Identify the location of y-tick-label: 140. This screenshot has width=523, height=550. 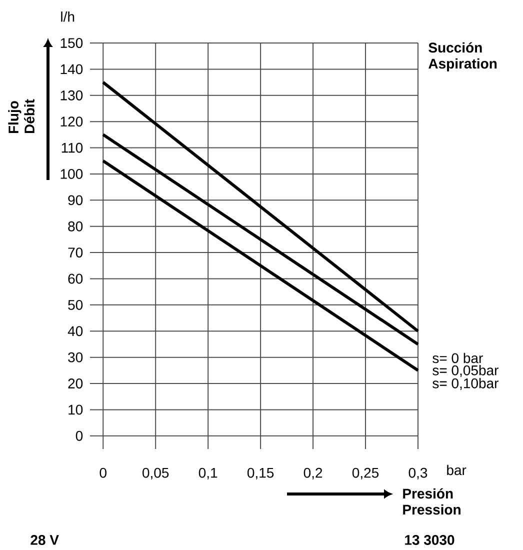
(71, 69).